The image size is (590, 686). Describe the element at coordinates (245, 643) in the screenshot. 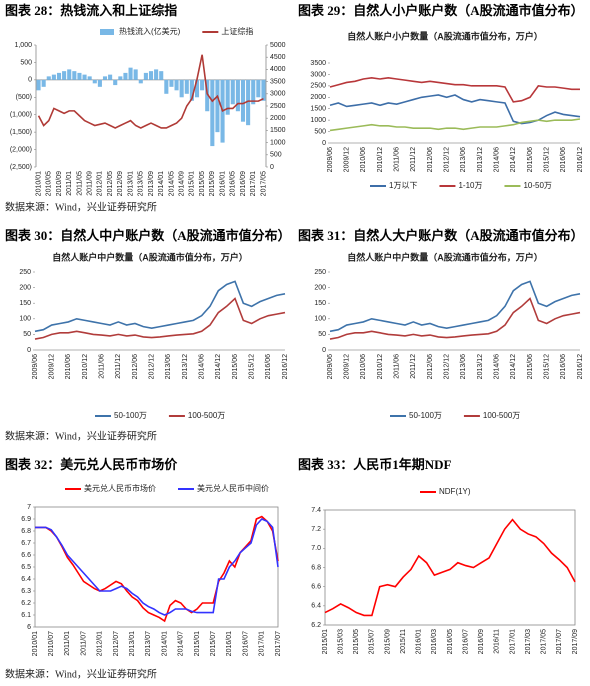

I see `x-tick-label: 2016/07` at that location.